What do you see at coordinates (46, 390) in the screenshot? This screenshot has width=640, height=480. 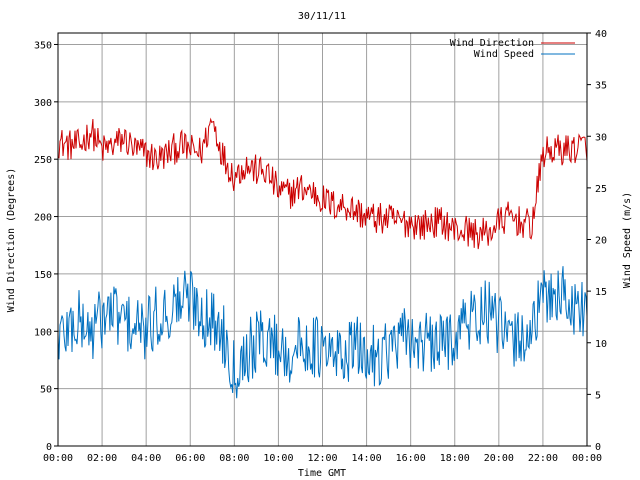 I see `y-left-tick-label: 50` at bounding box center [46, 390].